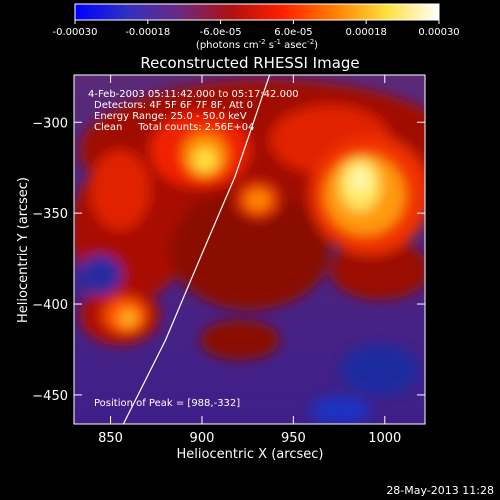  I want to click on x-tick-label: 950, so click(293, 438).